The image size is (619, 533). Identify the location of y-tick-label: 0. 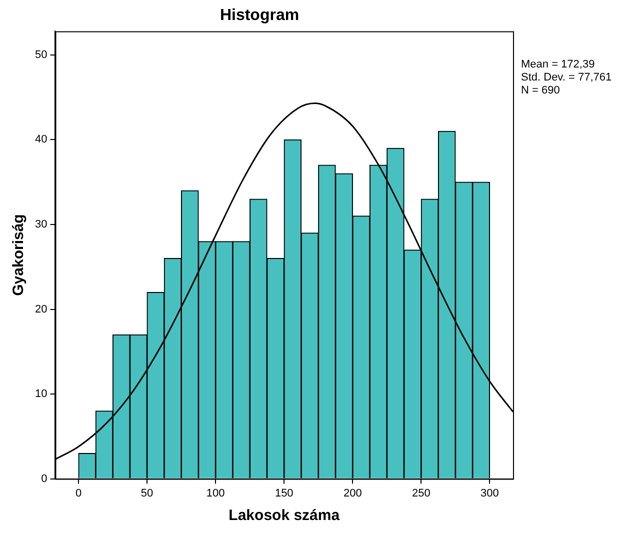
(44, 478).